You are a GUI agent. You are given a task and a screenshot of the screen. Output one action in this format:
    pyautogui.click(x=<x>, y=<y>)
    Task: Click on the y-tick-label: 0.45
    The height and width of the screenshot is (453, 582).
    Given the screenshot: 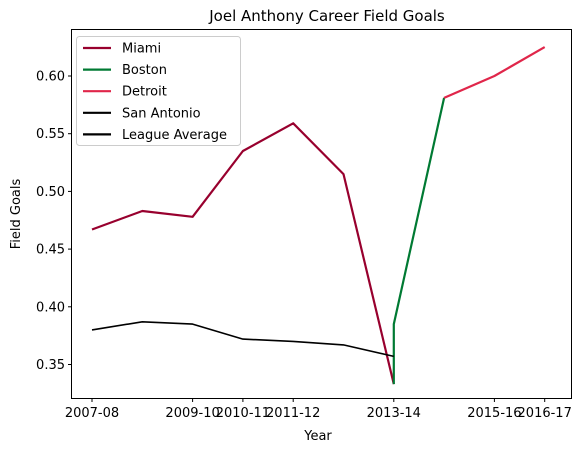 What is the action you would take?
    pyautogui.click(x=50, y=250)
    